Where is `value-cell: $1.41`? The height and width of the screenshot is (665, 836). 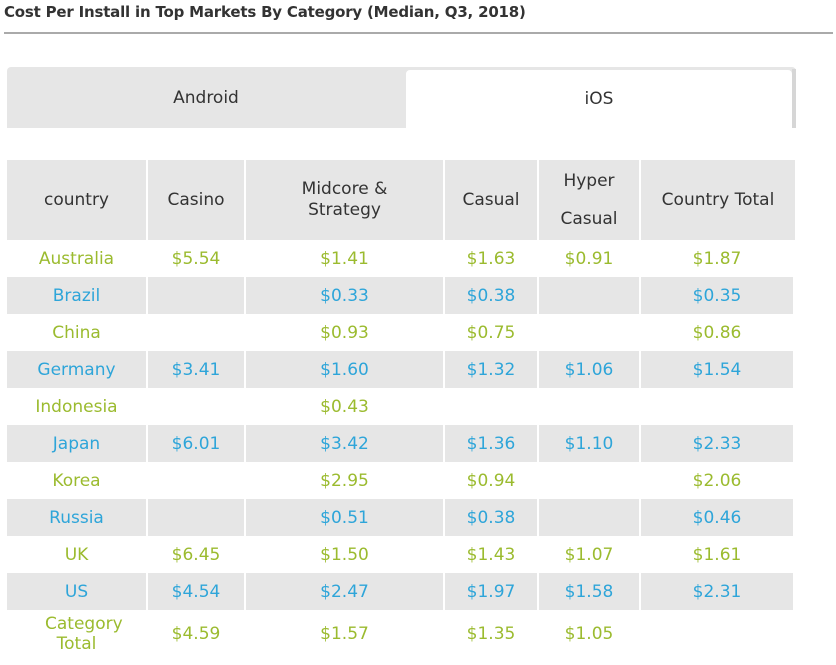
value-cell: $1.41 is located at coordinates (345, 258).